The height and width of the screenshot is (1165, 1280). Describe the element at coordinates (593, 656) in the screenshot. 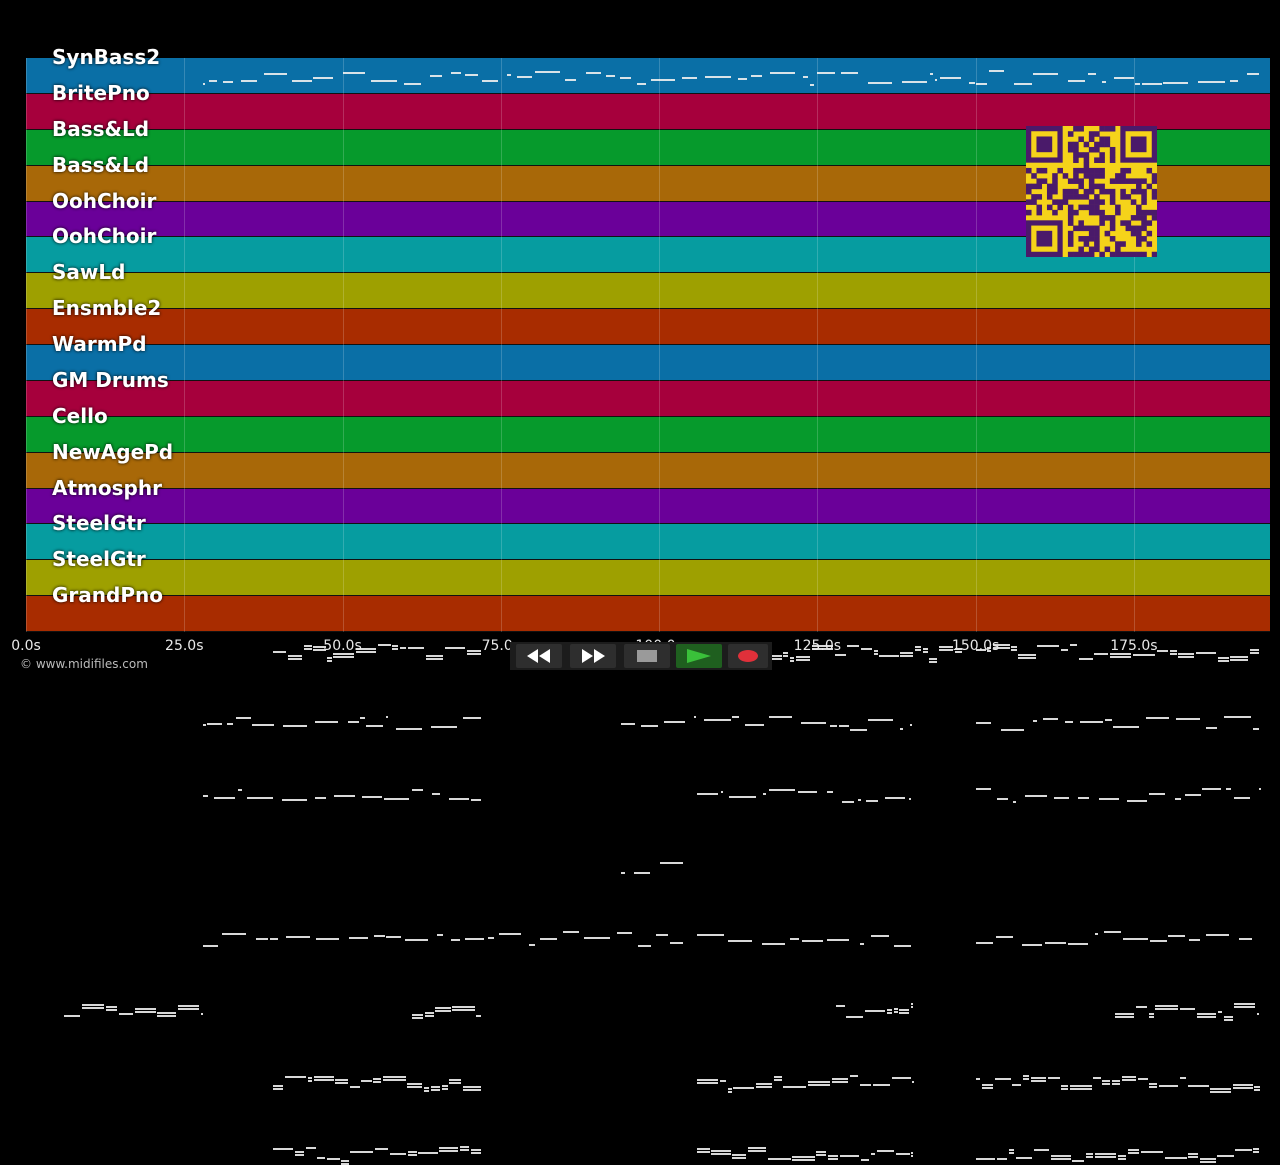

I see `fast-forward-button` at that location.